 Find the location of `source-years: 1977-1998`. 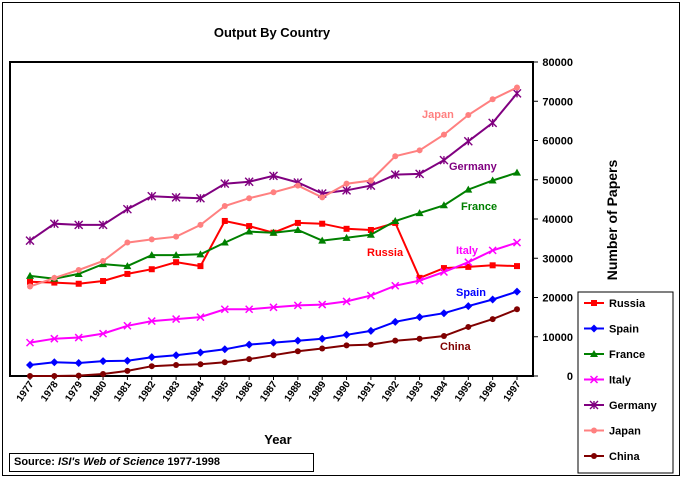

source-years: 1977-1998 is located at coordinates (192, 462).